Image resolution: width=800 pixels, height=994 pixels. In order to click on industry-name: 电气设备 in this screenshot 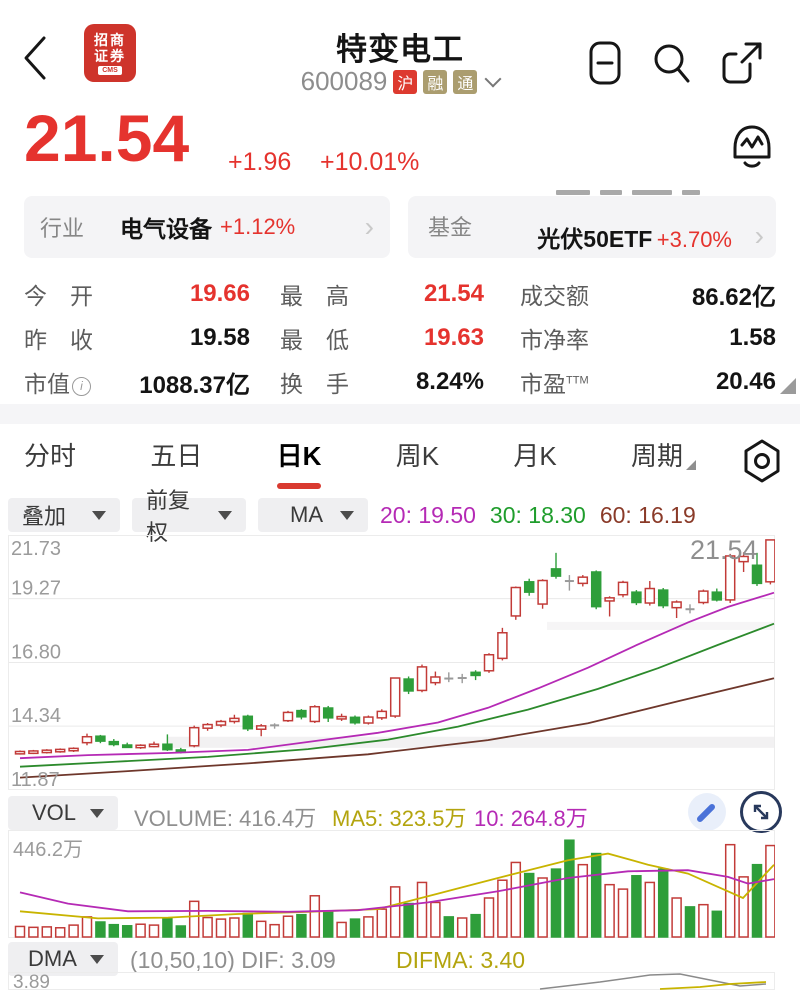, I will do `click(166, 229)`.